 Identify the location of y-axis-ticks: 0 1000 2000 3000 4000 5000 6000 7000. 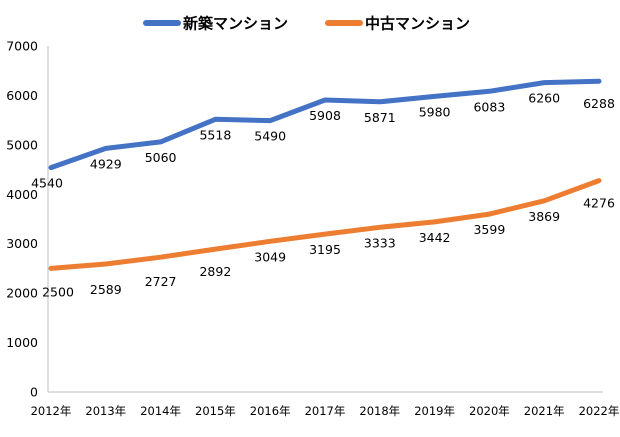
(22, 219).